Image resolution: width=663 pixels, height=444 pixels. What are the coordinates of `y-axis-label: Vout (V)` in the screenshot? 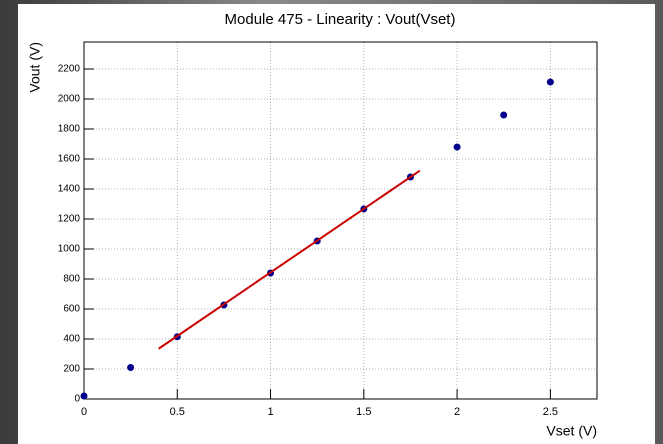 It's located at (35, 67).